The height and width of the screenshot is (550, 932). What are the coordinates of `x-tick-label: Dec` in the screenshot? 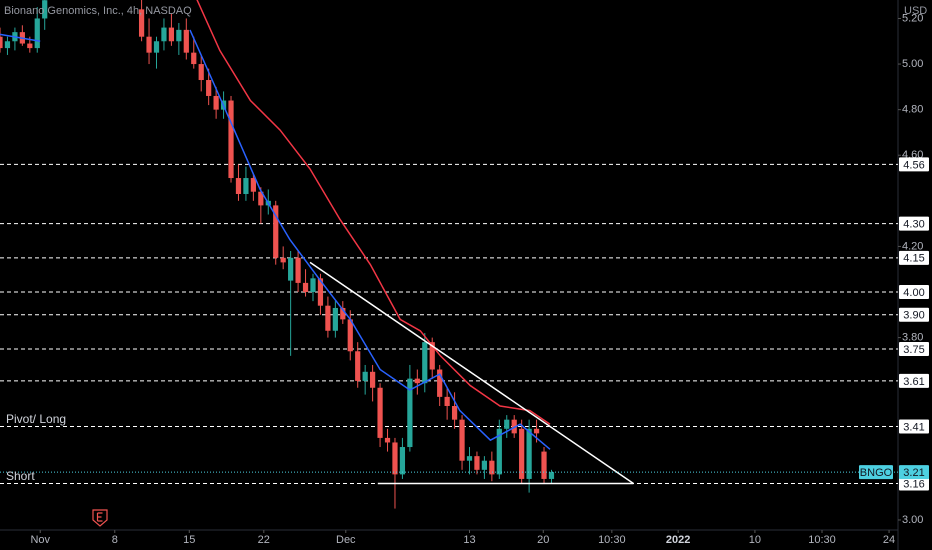 It's located at (346, 540).